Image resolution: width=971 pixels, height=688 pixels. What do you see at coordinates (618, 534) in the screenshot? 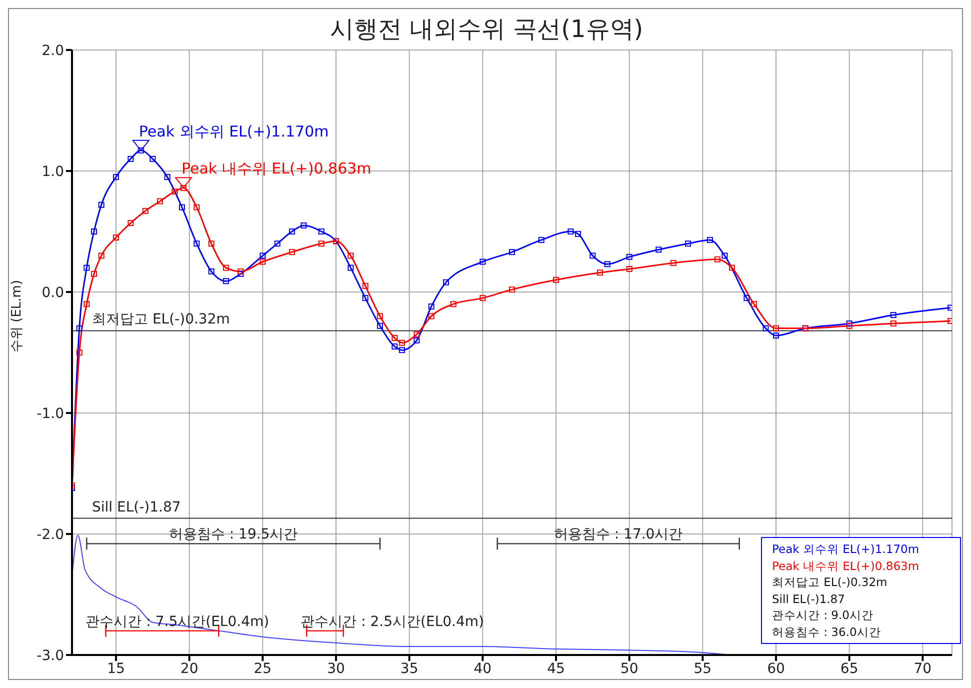
I see `annotation: 허용침수 : 17.0시간` at bounding box center [618, 534].